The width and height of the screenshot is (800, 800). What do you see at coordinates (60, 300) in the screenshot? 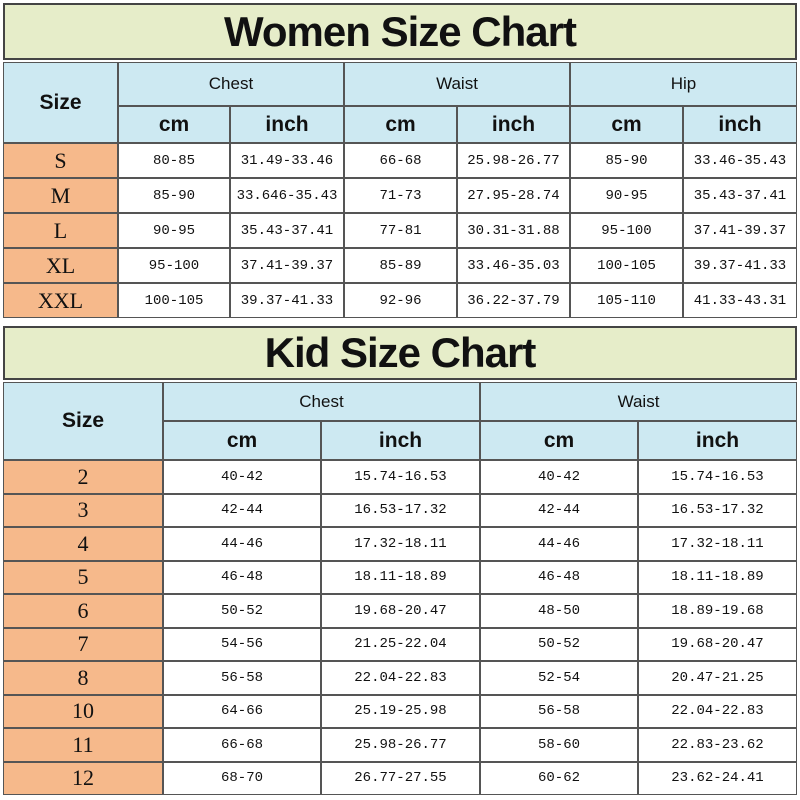
I see `size-label: XXL` at bounding box center [60, 300].